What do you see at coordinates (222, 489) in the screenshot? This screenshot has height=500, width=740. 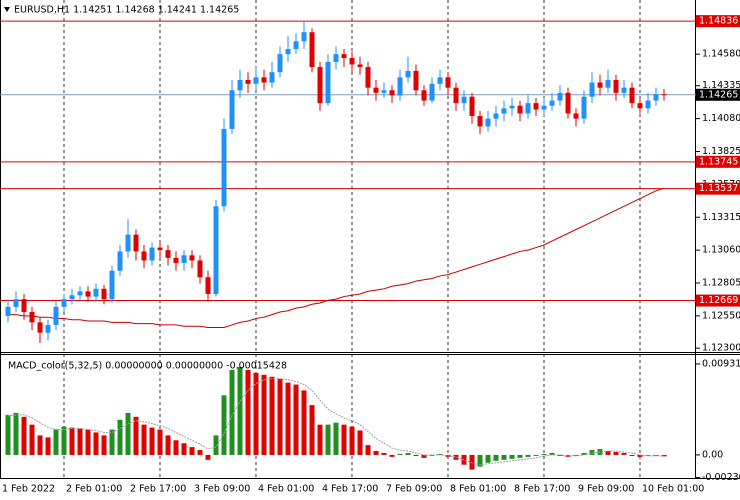 I see `x-tick-label: 3 Feb 09:00` at bounding box center [222, 489].